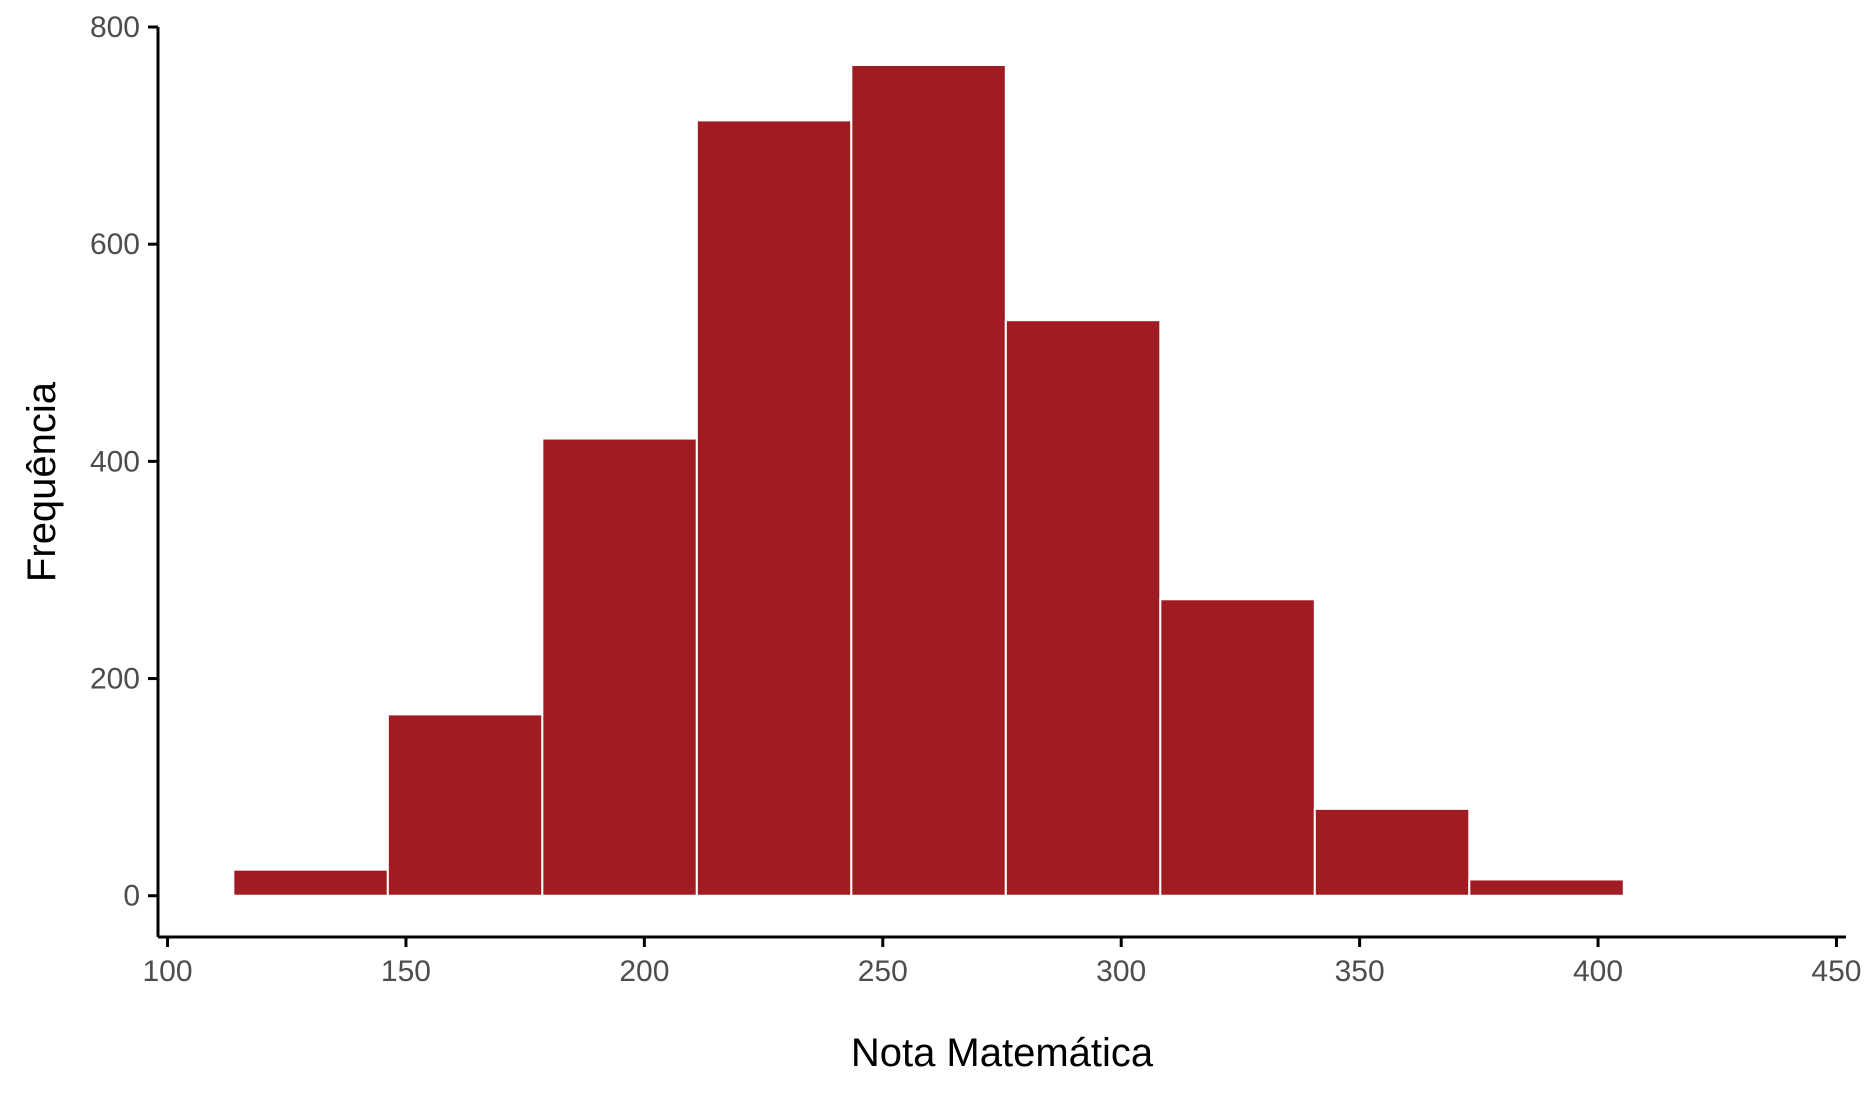 This screenshot has width=1866, height=1098. What do you see at coordinates (406, 971) in the screenshot?
I see `x-tick-label-150: 150` at bounding box center [406, 971].